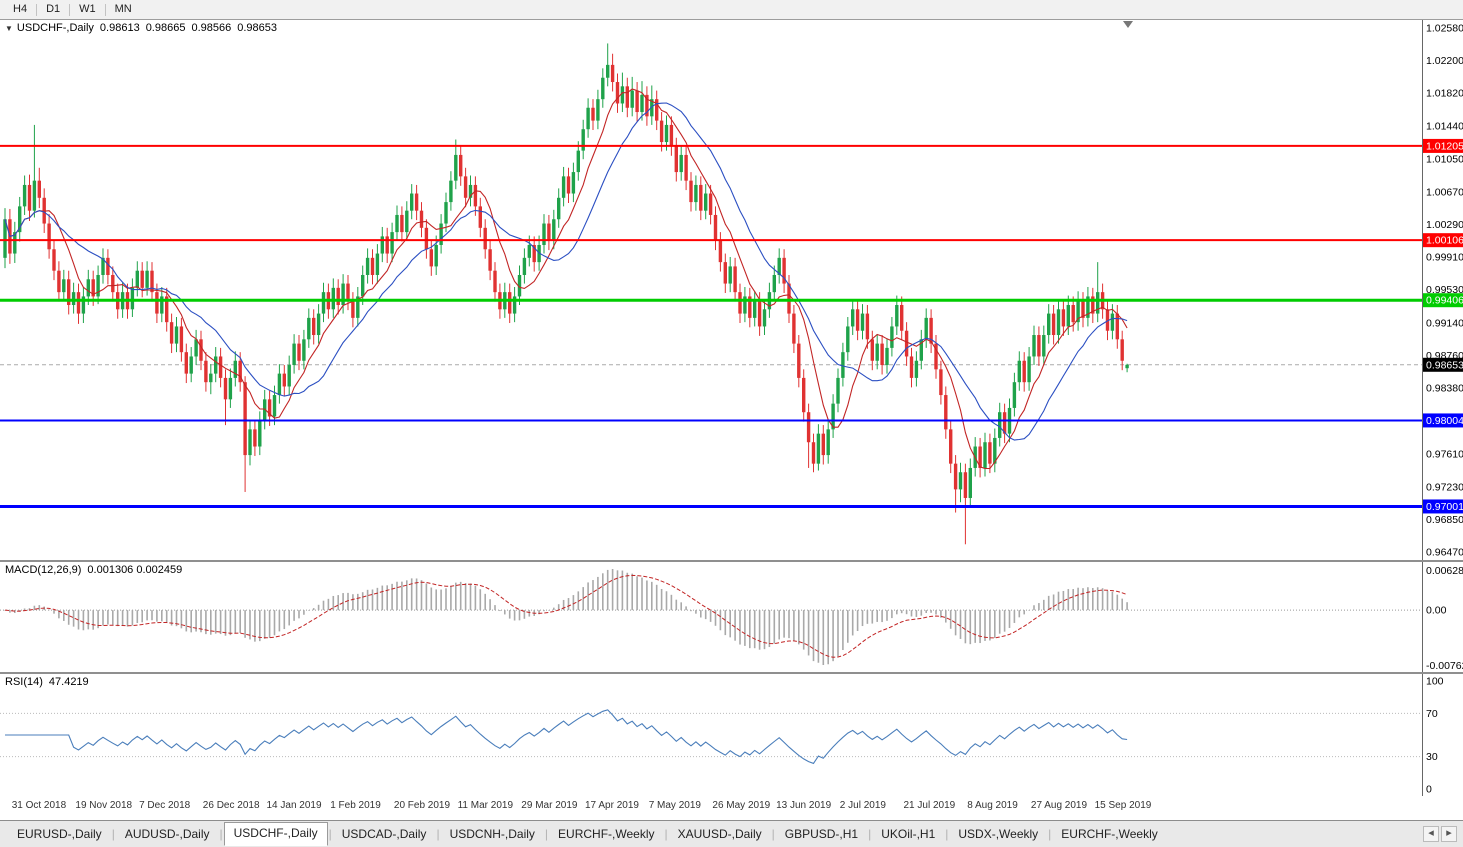 Image resolution: width=1463 pixels, height=847 pixels. I want to click on chart-tab-ukoil-h1: UKOil-,H1, so click(908, 834).